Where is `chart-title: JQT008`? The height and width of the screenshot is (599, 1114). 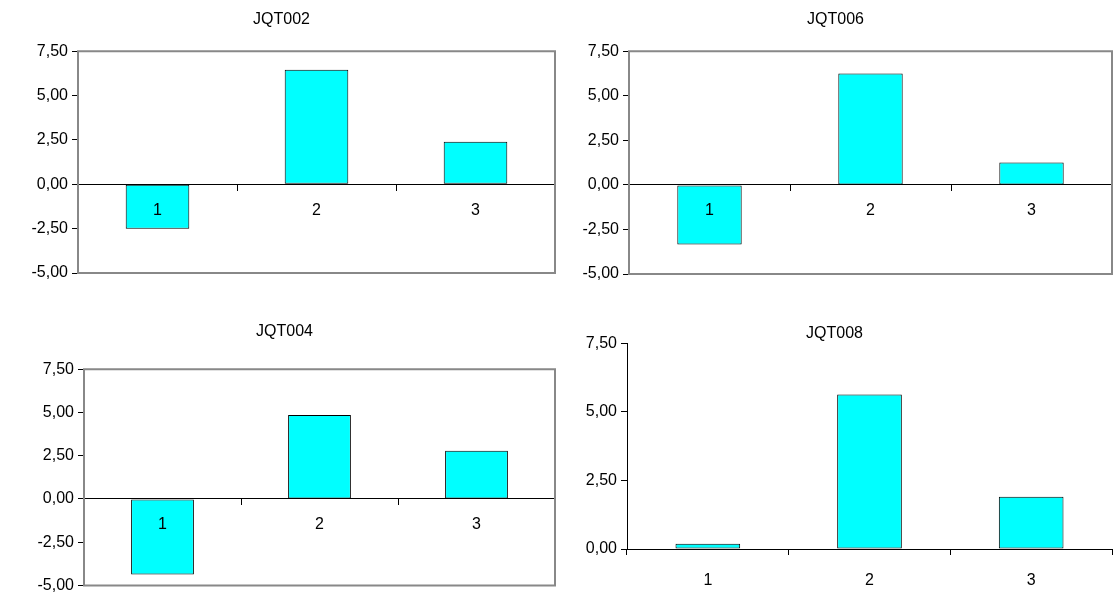 chart-title: JQT008 is located at coordinates (835, 333).